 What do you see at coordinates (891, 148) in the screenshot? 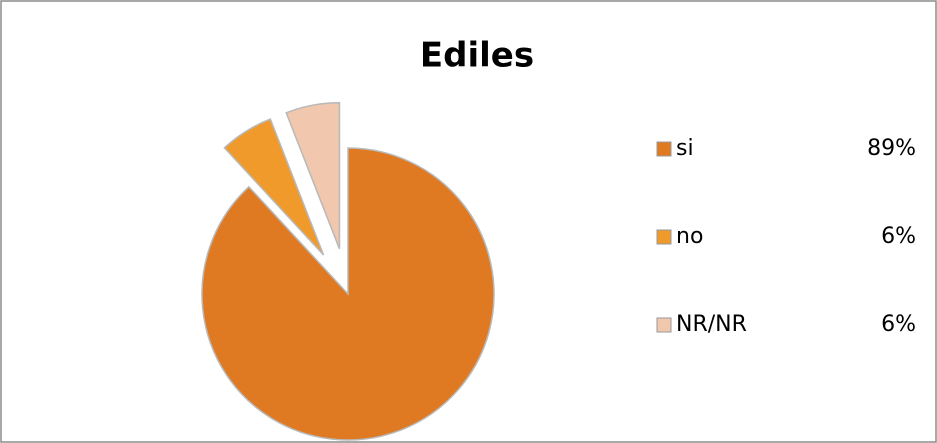
I see `legend-value: 89%` at bounding box center [891, 148].